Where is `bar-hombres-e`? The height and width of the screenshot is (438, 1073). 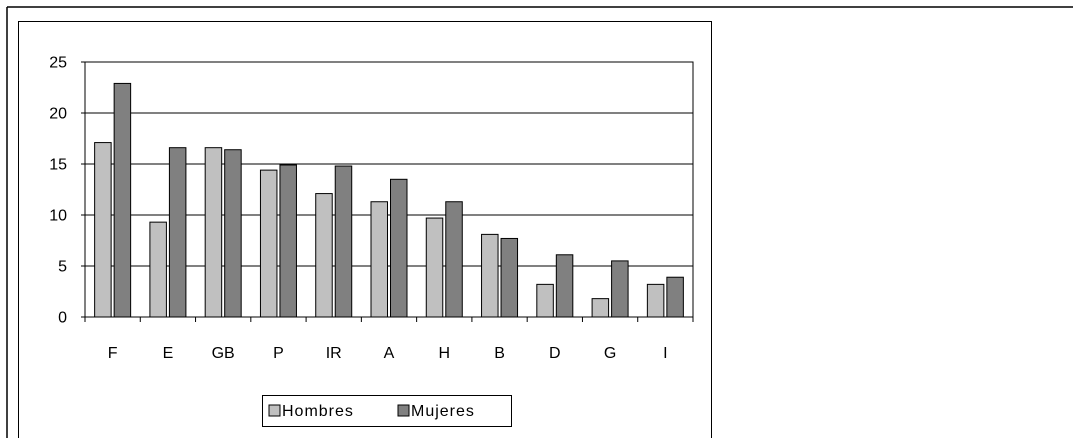 bar-hombres-e is located at coordinates (158, 269).